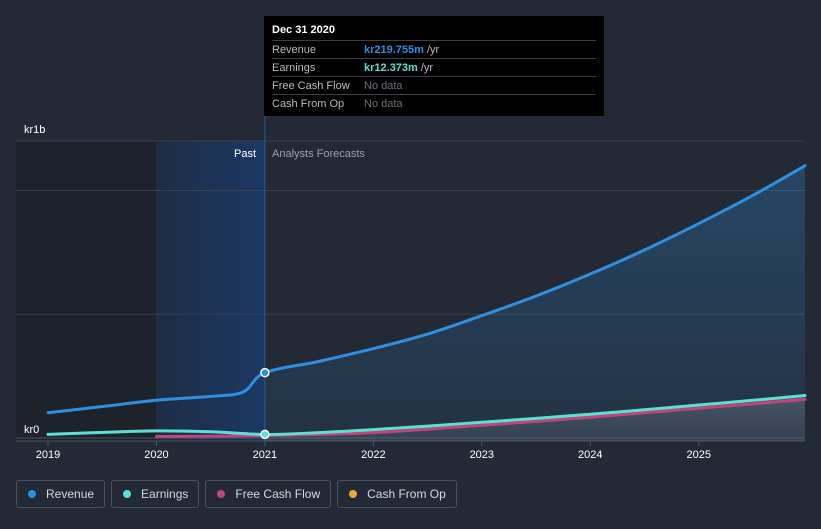 The width and height of the screenshot is (821, 529). I want to click on x-tick-label: 2020, so click(156, 455).